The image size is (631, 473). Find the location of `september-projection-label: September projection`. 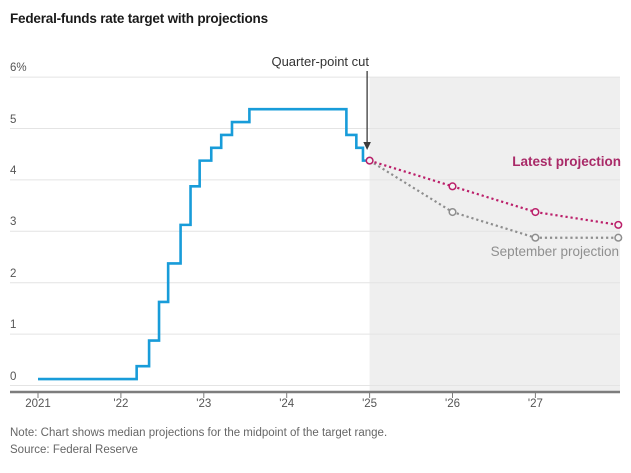

september-projection-label: September projection is located at coordinates (554, 251).